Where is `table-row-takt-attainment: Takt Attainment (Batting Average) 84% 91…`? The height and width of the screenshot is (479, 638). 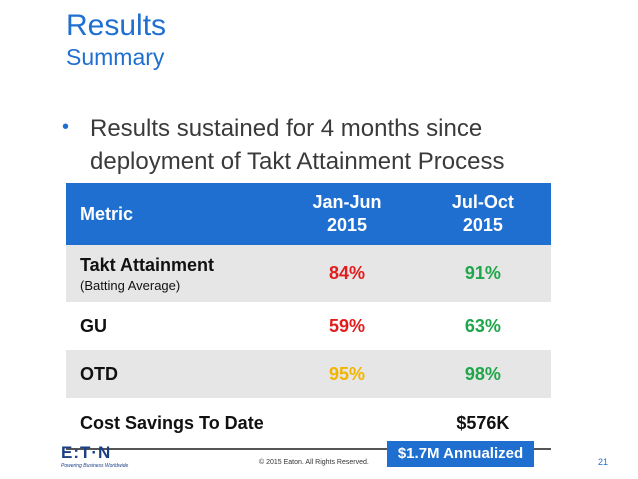
table-row-takt-attainment: Takt Attainment (Batting Average) 84% 91… is located at coordinates (308, 273).